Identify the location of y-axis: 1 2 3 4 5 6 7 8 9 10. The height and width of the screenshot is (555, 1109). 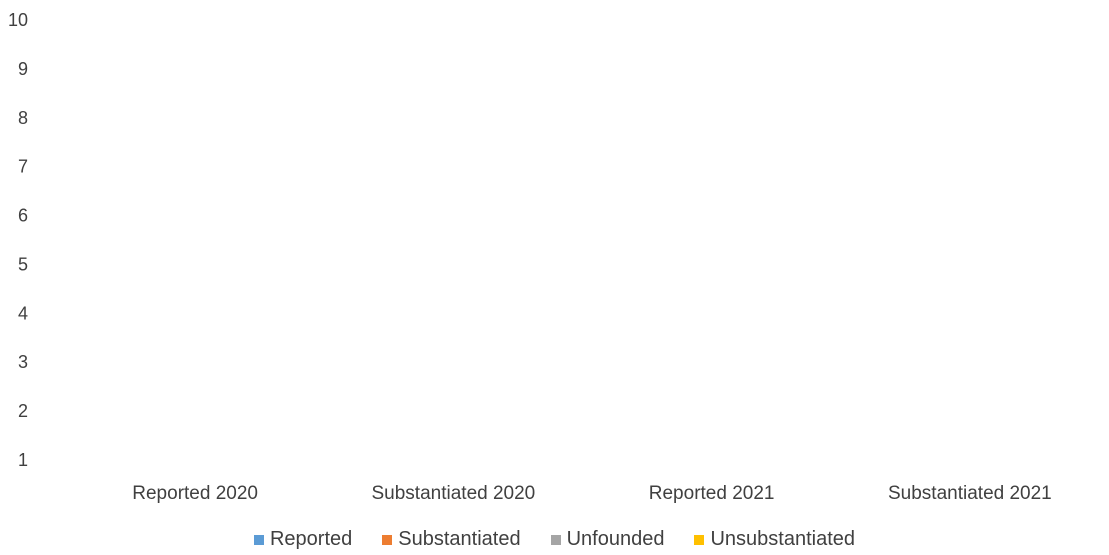
(18, 240).